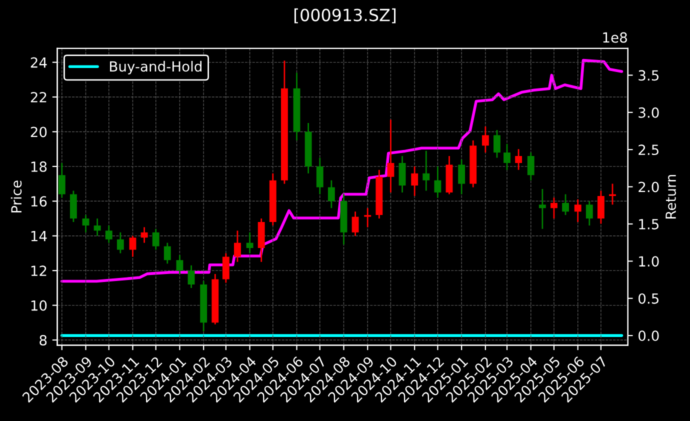 The height and width of the screenshot is (421, 690). Describe the element at coordinates (38, 97) in the screenshot. I see `y-tick-label: 22` at that location.